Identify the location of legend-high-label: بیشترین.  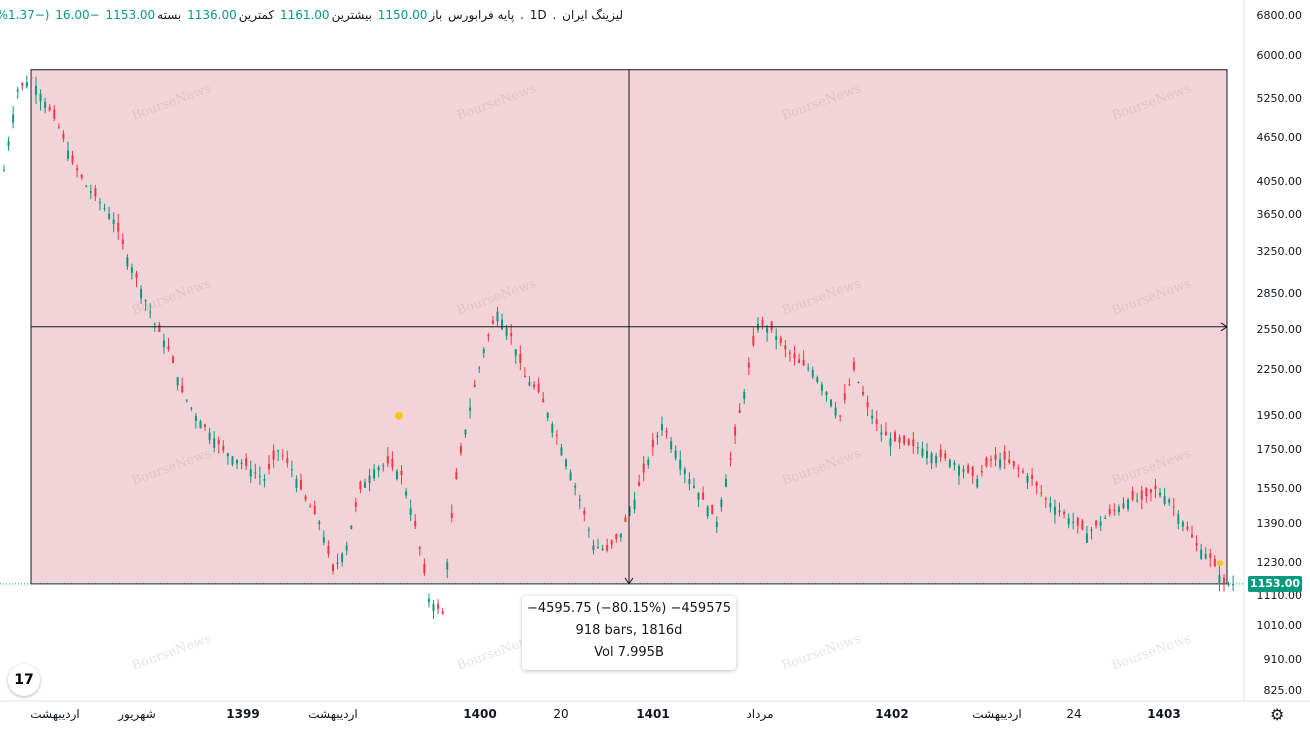
(351, 15).